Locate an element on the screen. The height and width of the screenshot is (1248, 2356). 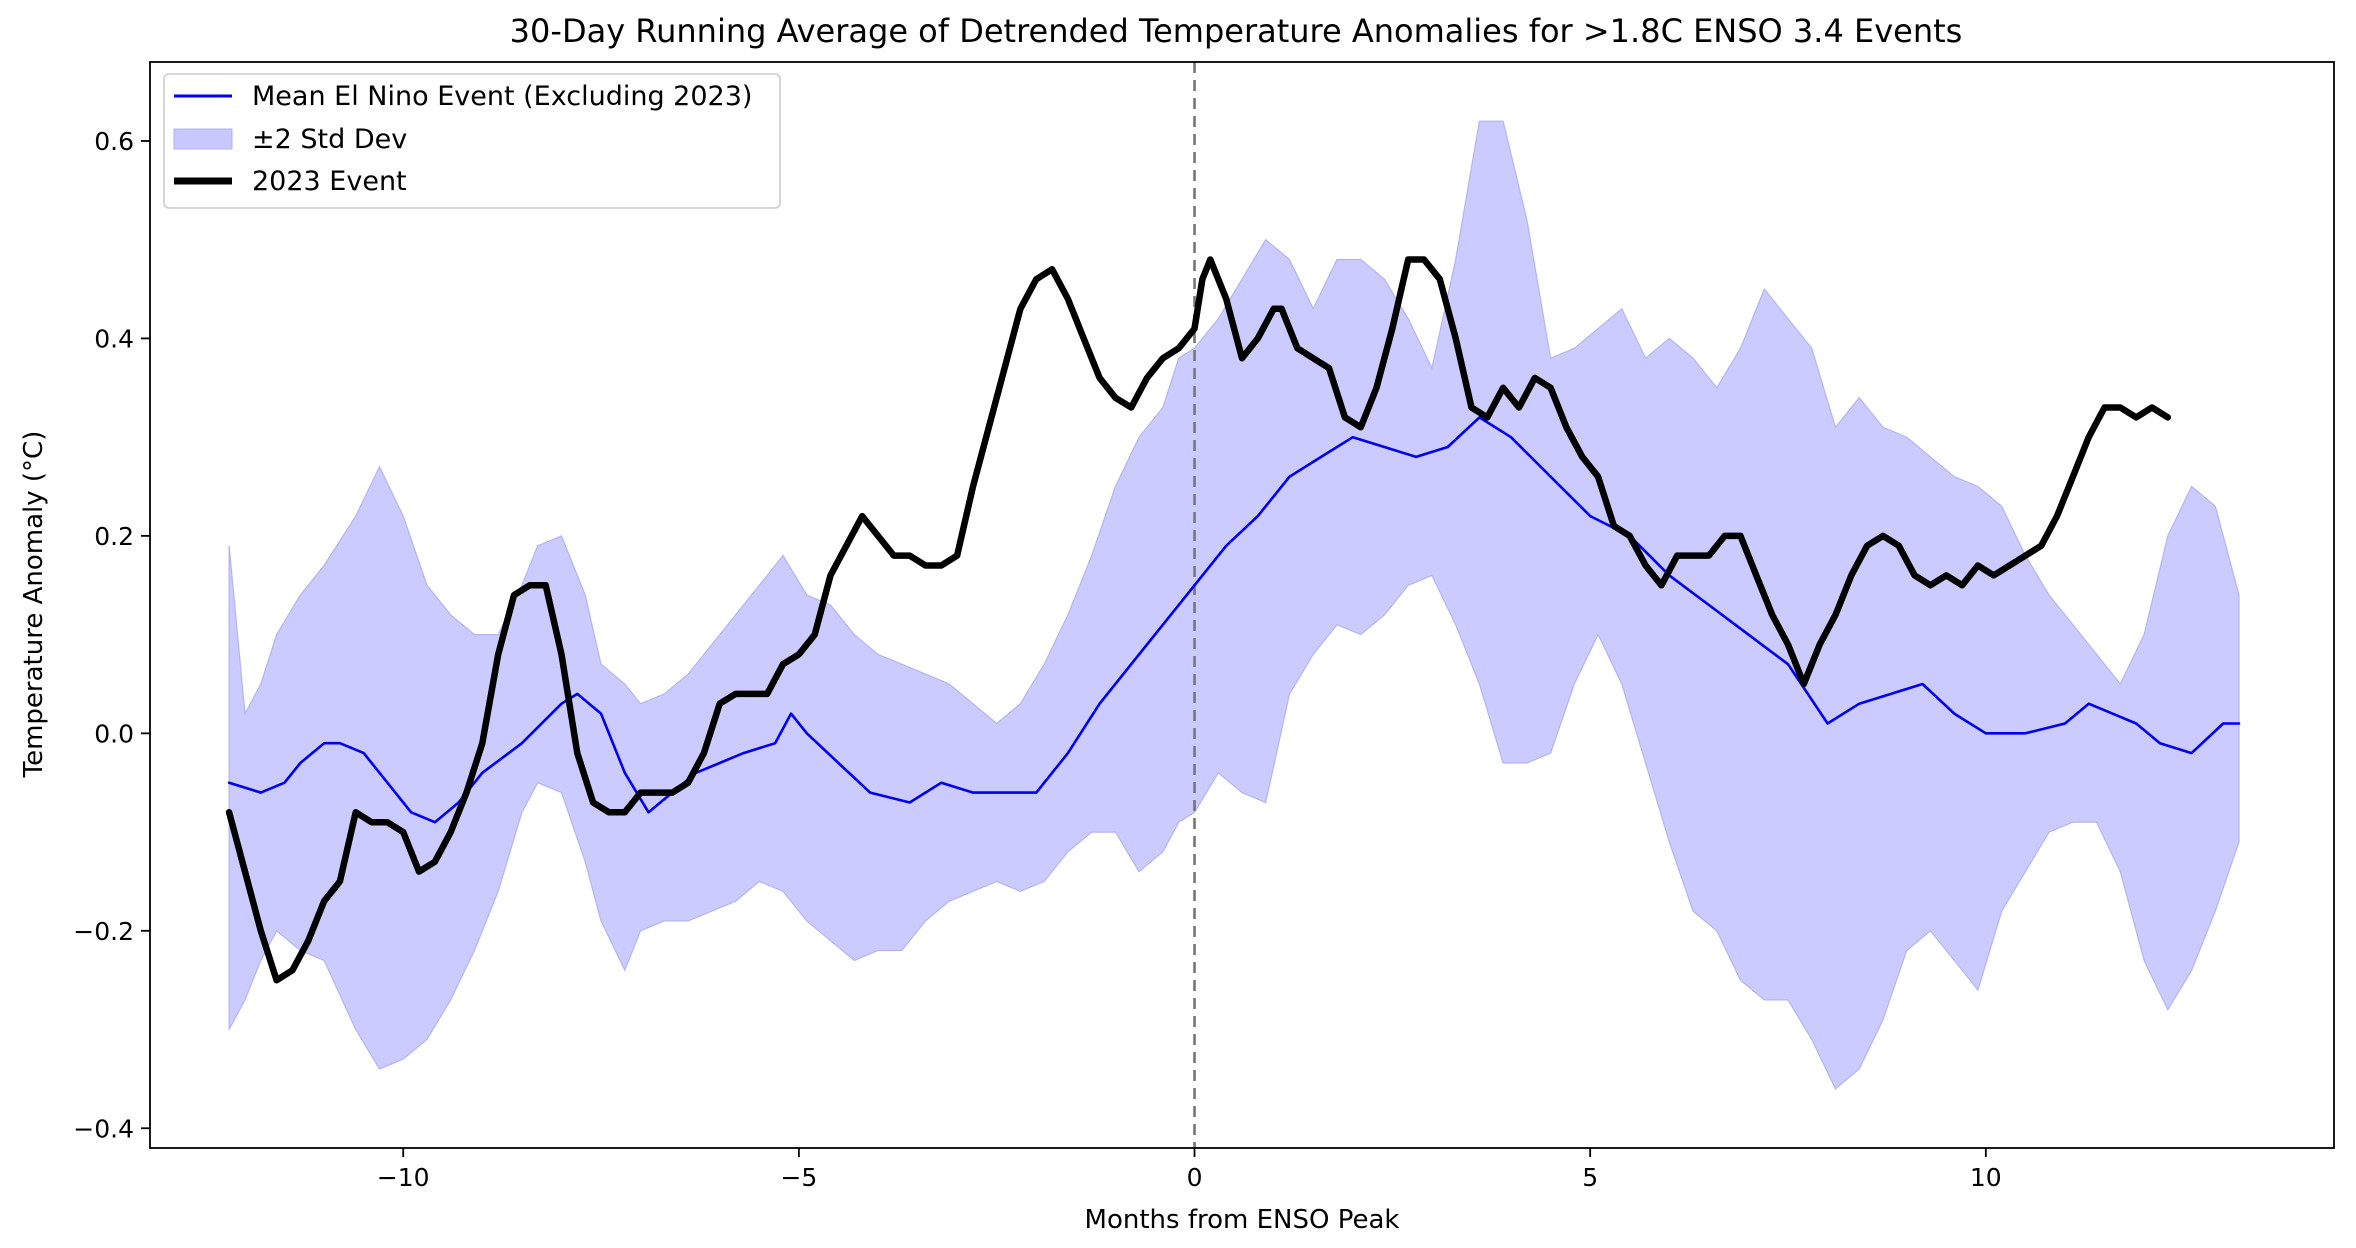
x-tick-label: 0 is located at coordinates (1195, 1177).